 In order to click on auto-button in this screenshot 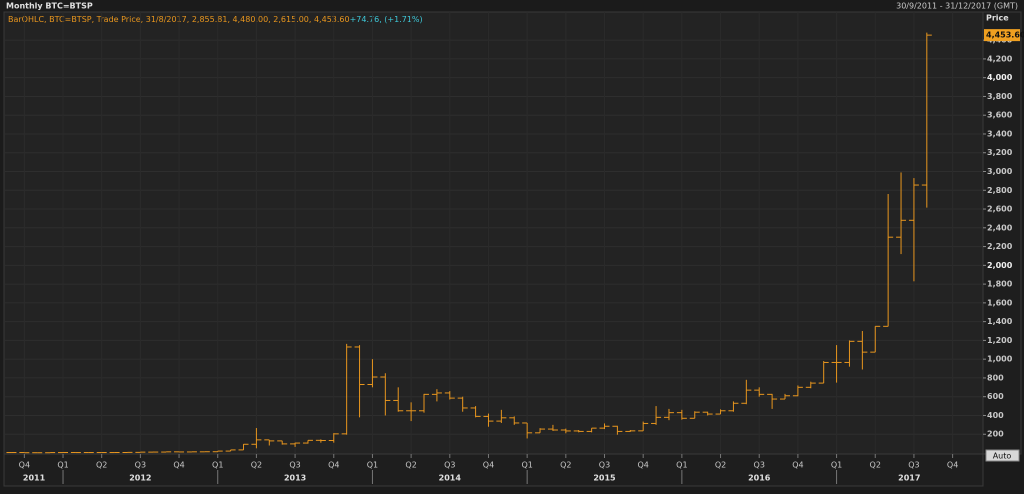, I will do `click(1002, 455)`.